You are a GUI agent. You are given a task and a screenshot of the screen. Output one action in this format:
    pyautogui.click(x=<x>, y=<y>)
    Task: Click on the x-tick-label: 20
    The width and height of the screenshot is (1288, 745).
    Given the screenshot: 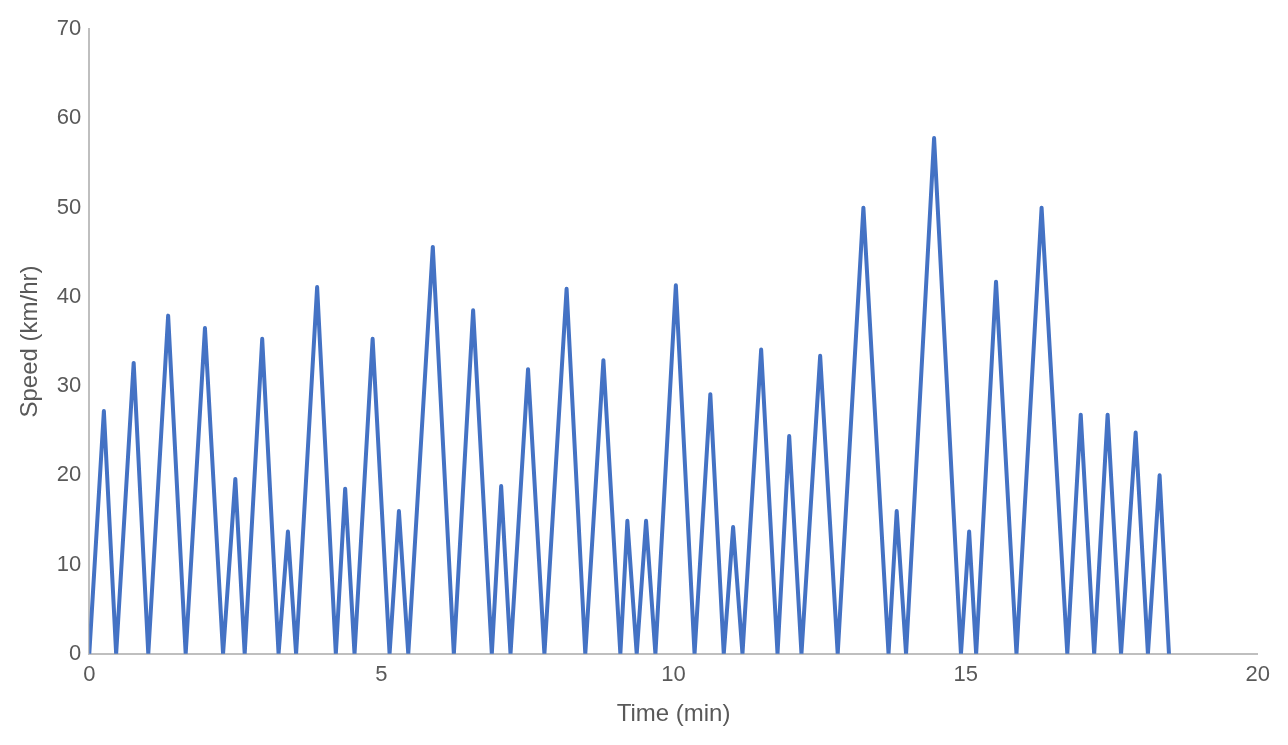 What is the action you would take?
    pyautogui.click(x=1258, y=674)
    